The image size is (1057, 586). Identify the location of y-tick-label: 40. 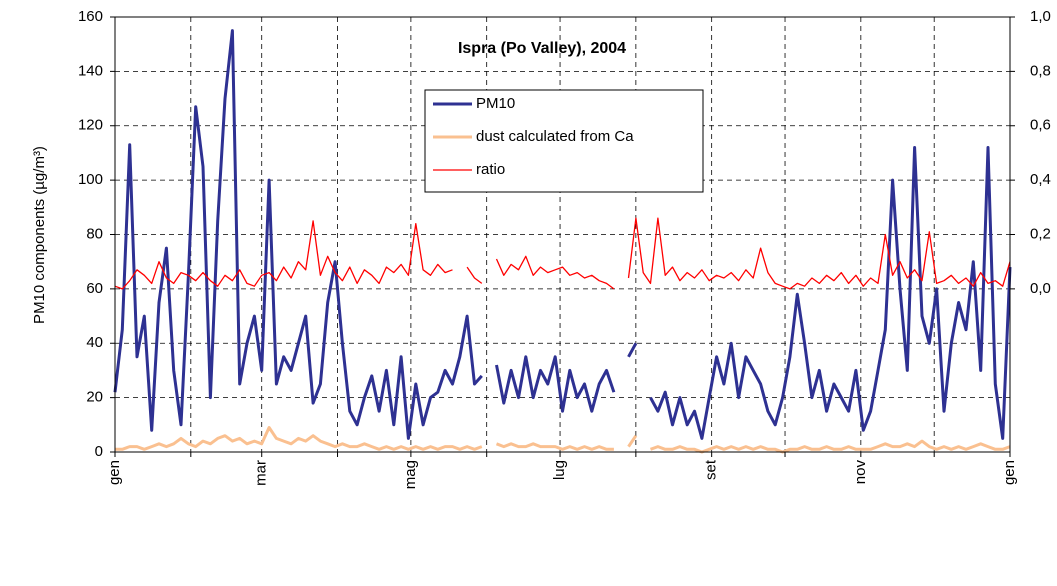
(94, 342).